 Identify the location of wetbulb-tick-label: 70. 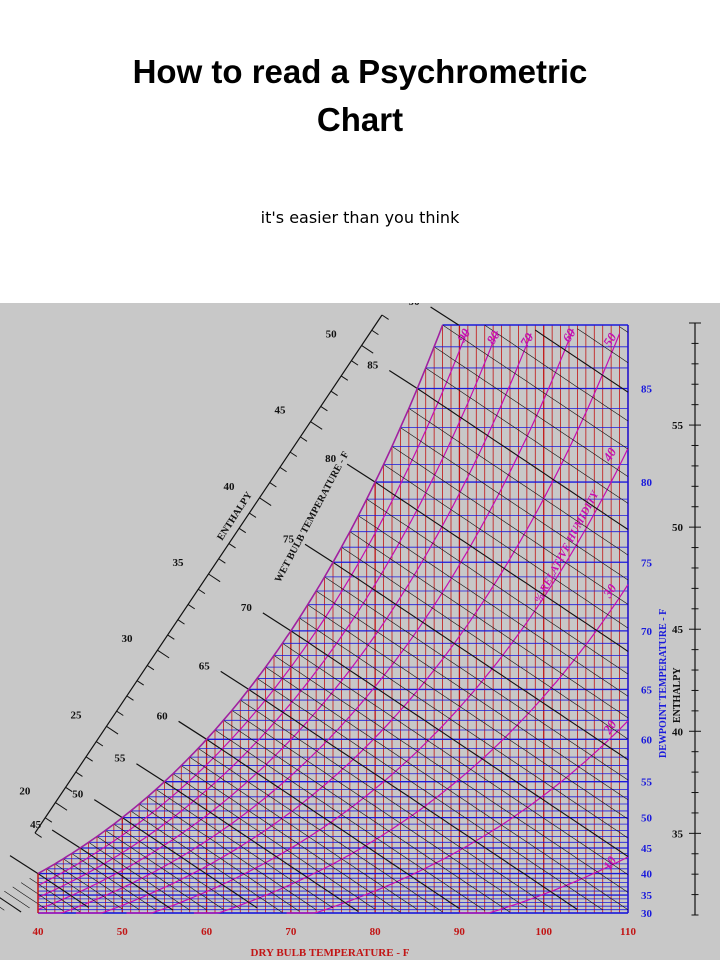
(247, 608).